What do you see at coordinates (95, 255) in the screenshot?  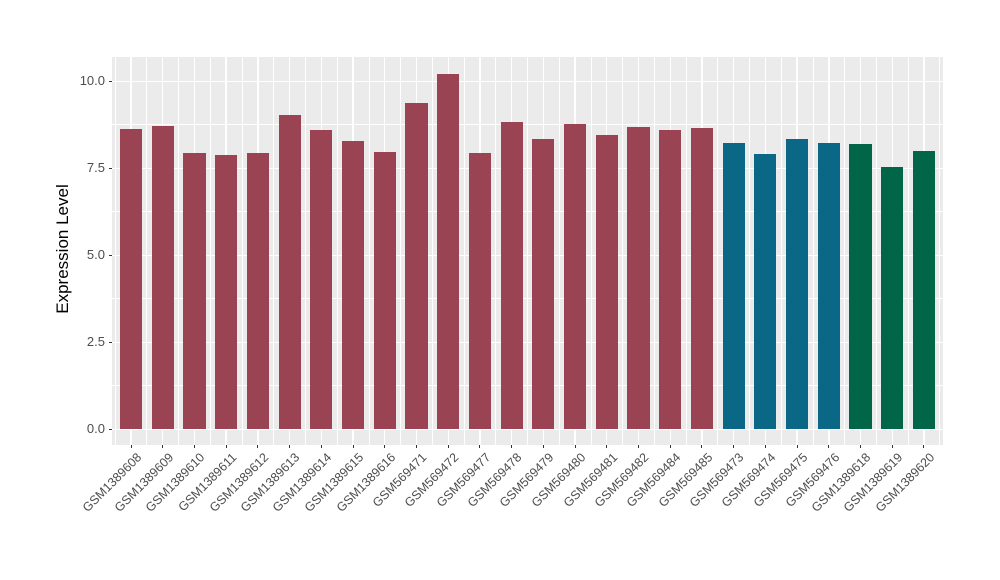 I see `y-tick-label: 5.0` at bounding box center [95, 255].